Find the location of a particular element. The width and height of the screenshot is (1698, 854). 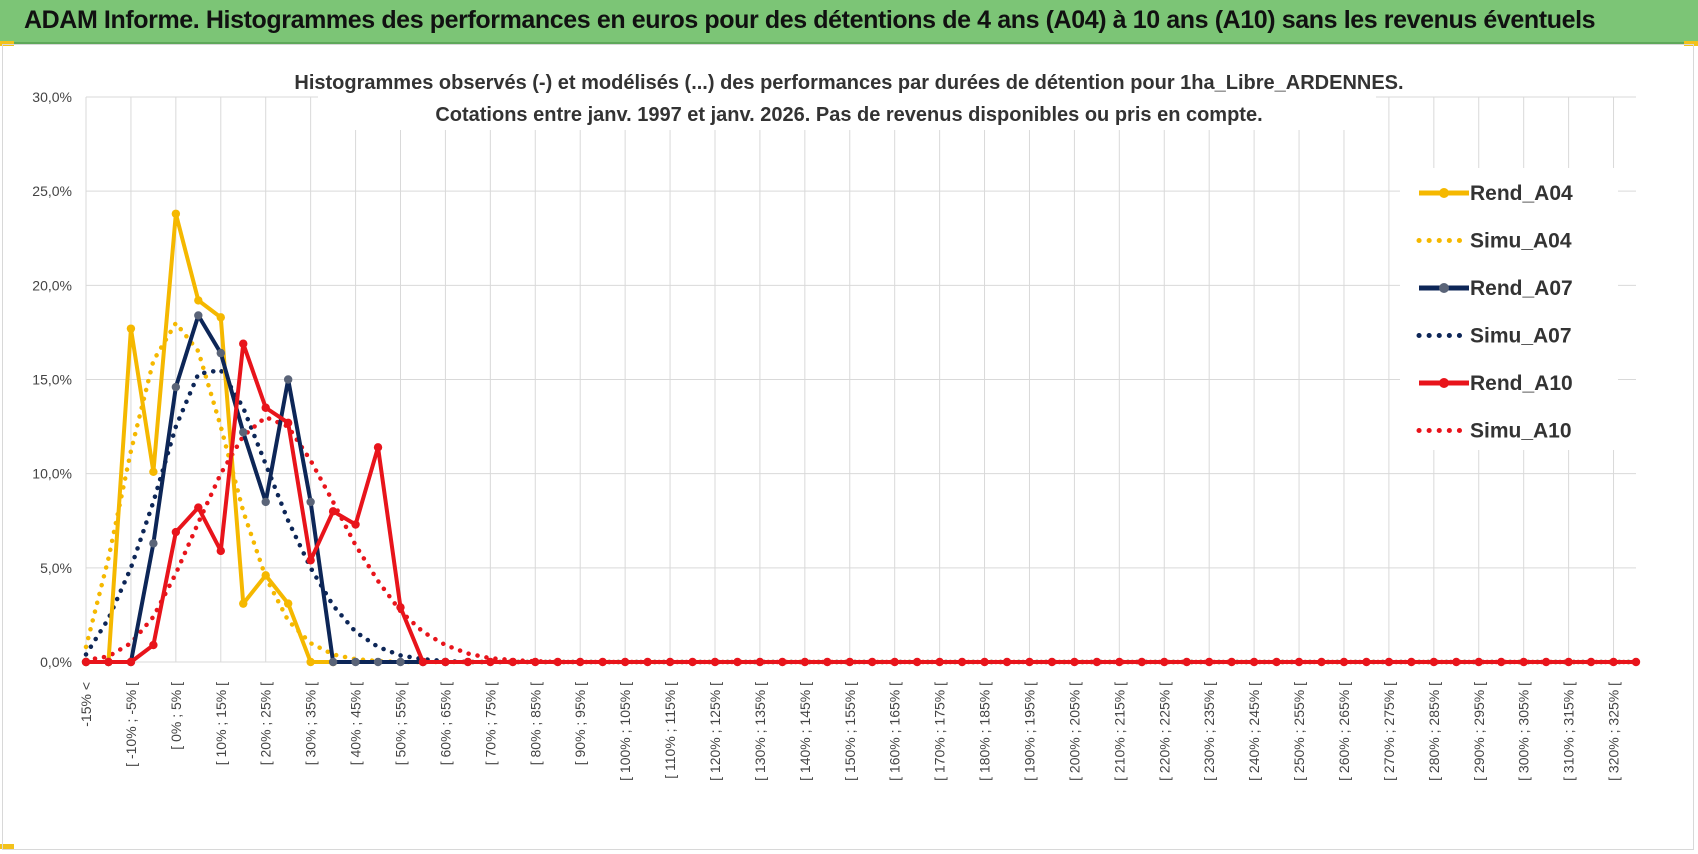

x-tick-label: [ 140% ; 145% [ is located at coordinates (805, 731).